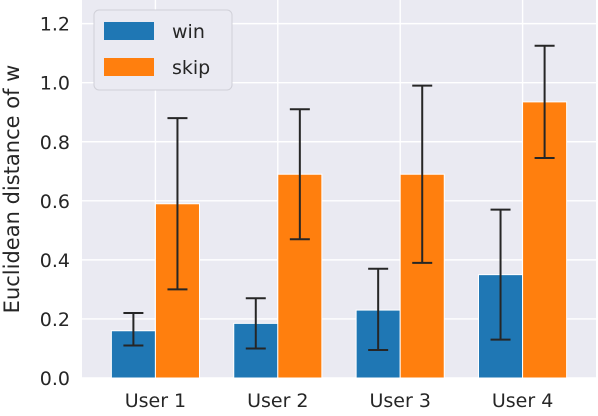  Describe the element at coordinates (339, 401) in the screenshot. I see `x-tick-labels: User 1 User 2 User 3 User 4` at that location.